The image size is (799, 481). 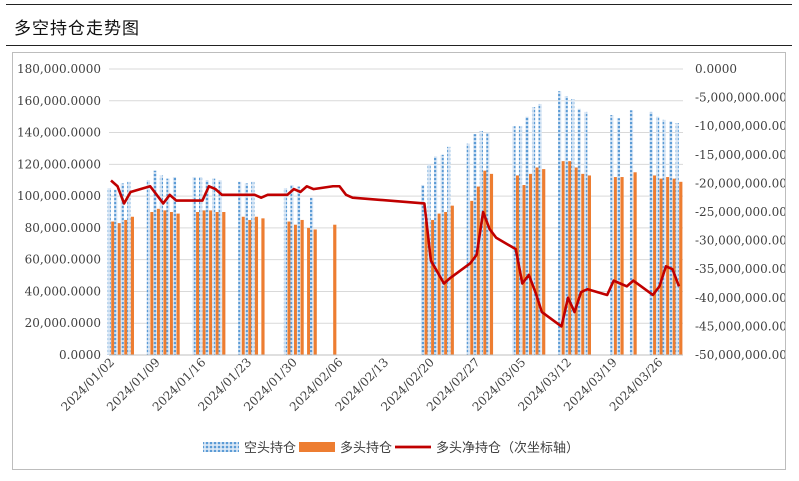 What do you see at coordinates (507, 448) in the screenshot?
I see `legend-label-net: 多头净持仓（次坐标轴）` at bounding box center [507, 448].